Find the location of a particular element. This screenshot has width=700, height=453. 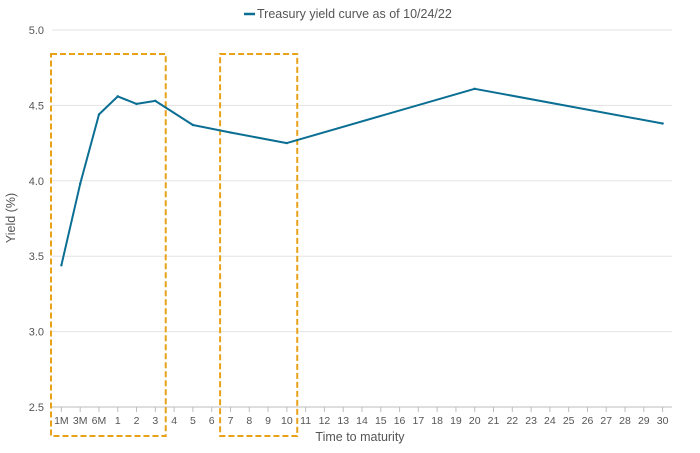

x-tick-label: 25 is located at coordinates (569, 421).